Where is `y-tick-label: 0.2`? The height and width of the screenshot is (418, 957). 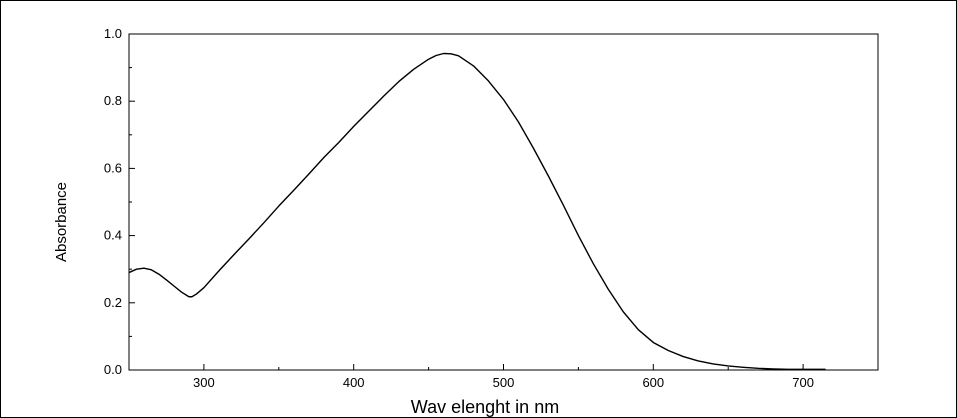 y-tick-label: 0.2 is located at coordinates (113, 302).